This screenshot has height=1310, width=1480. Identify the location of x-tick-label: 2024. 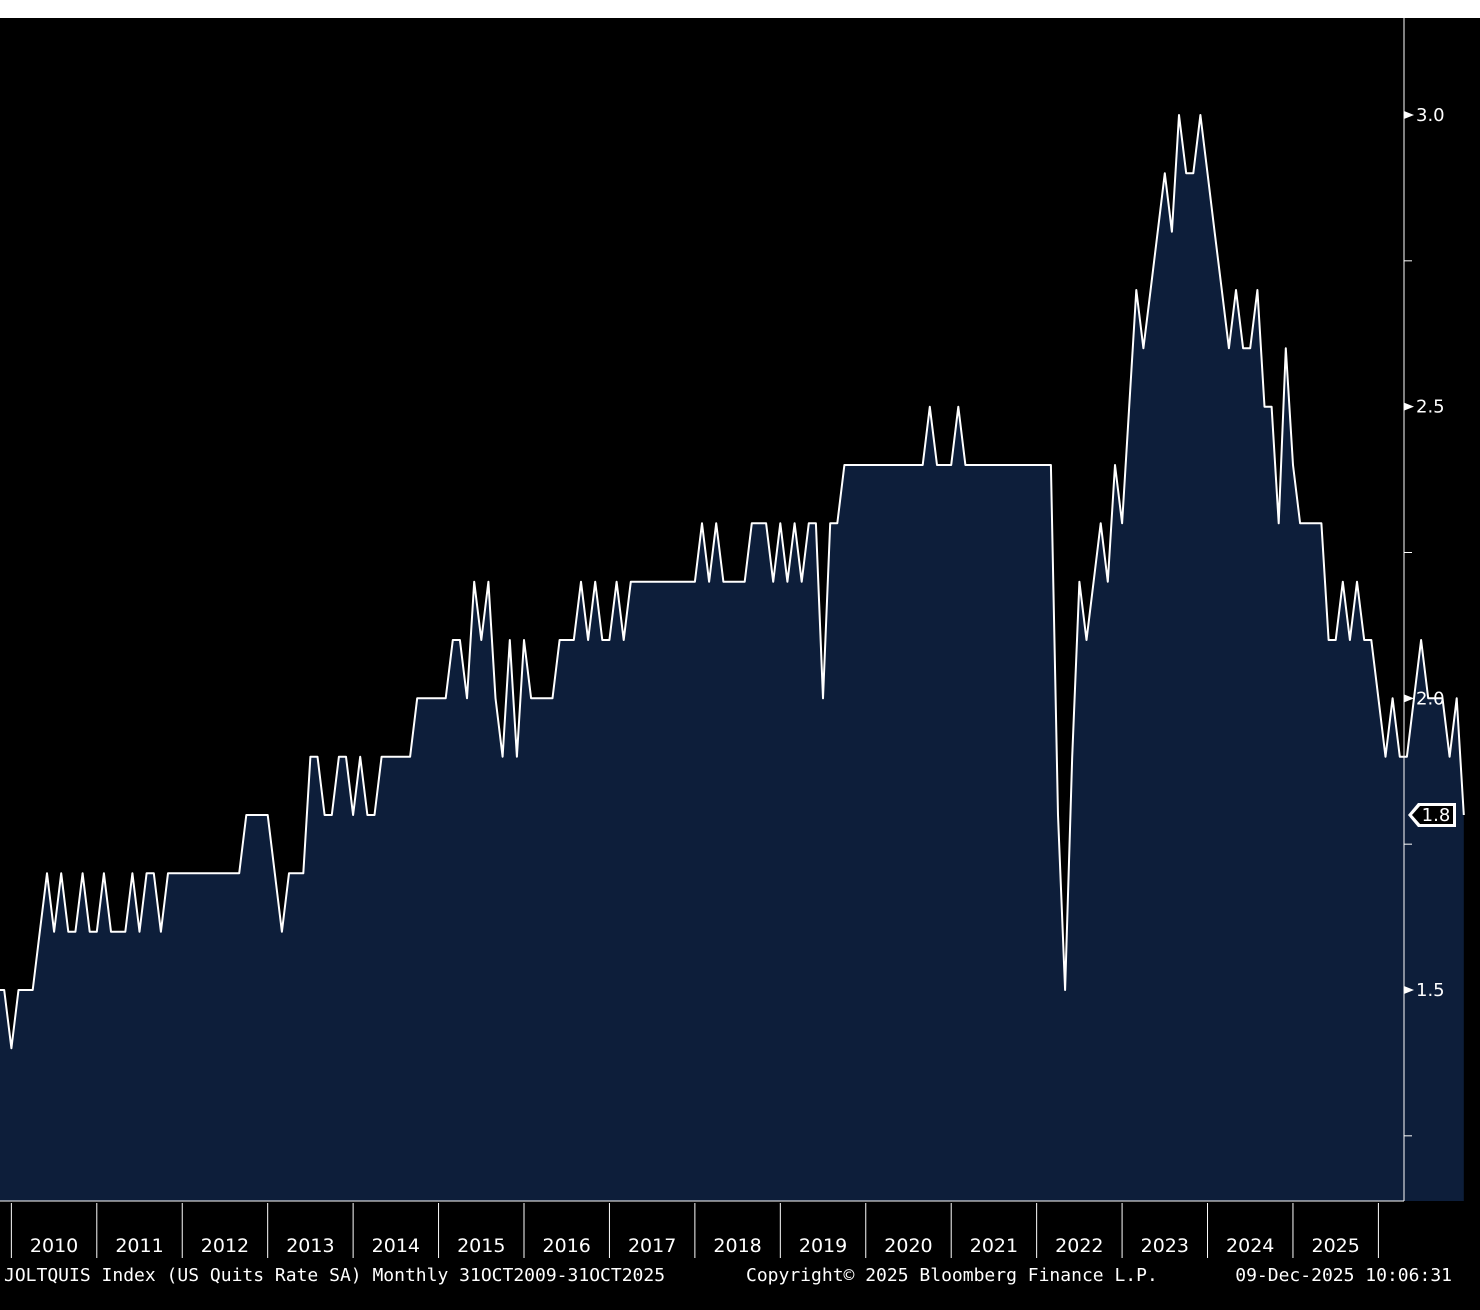
(1250, 1246).